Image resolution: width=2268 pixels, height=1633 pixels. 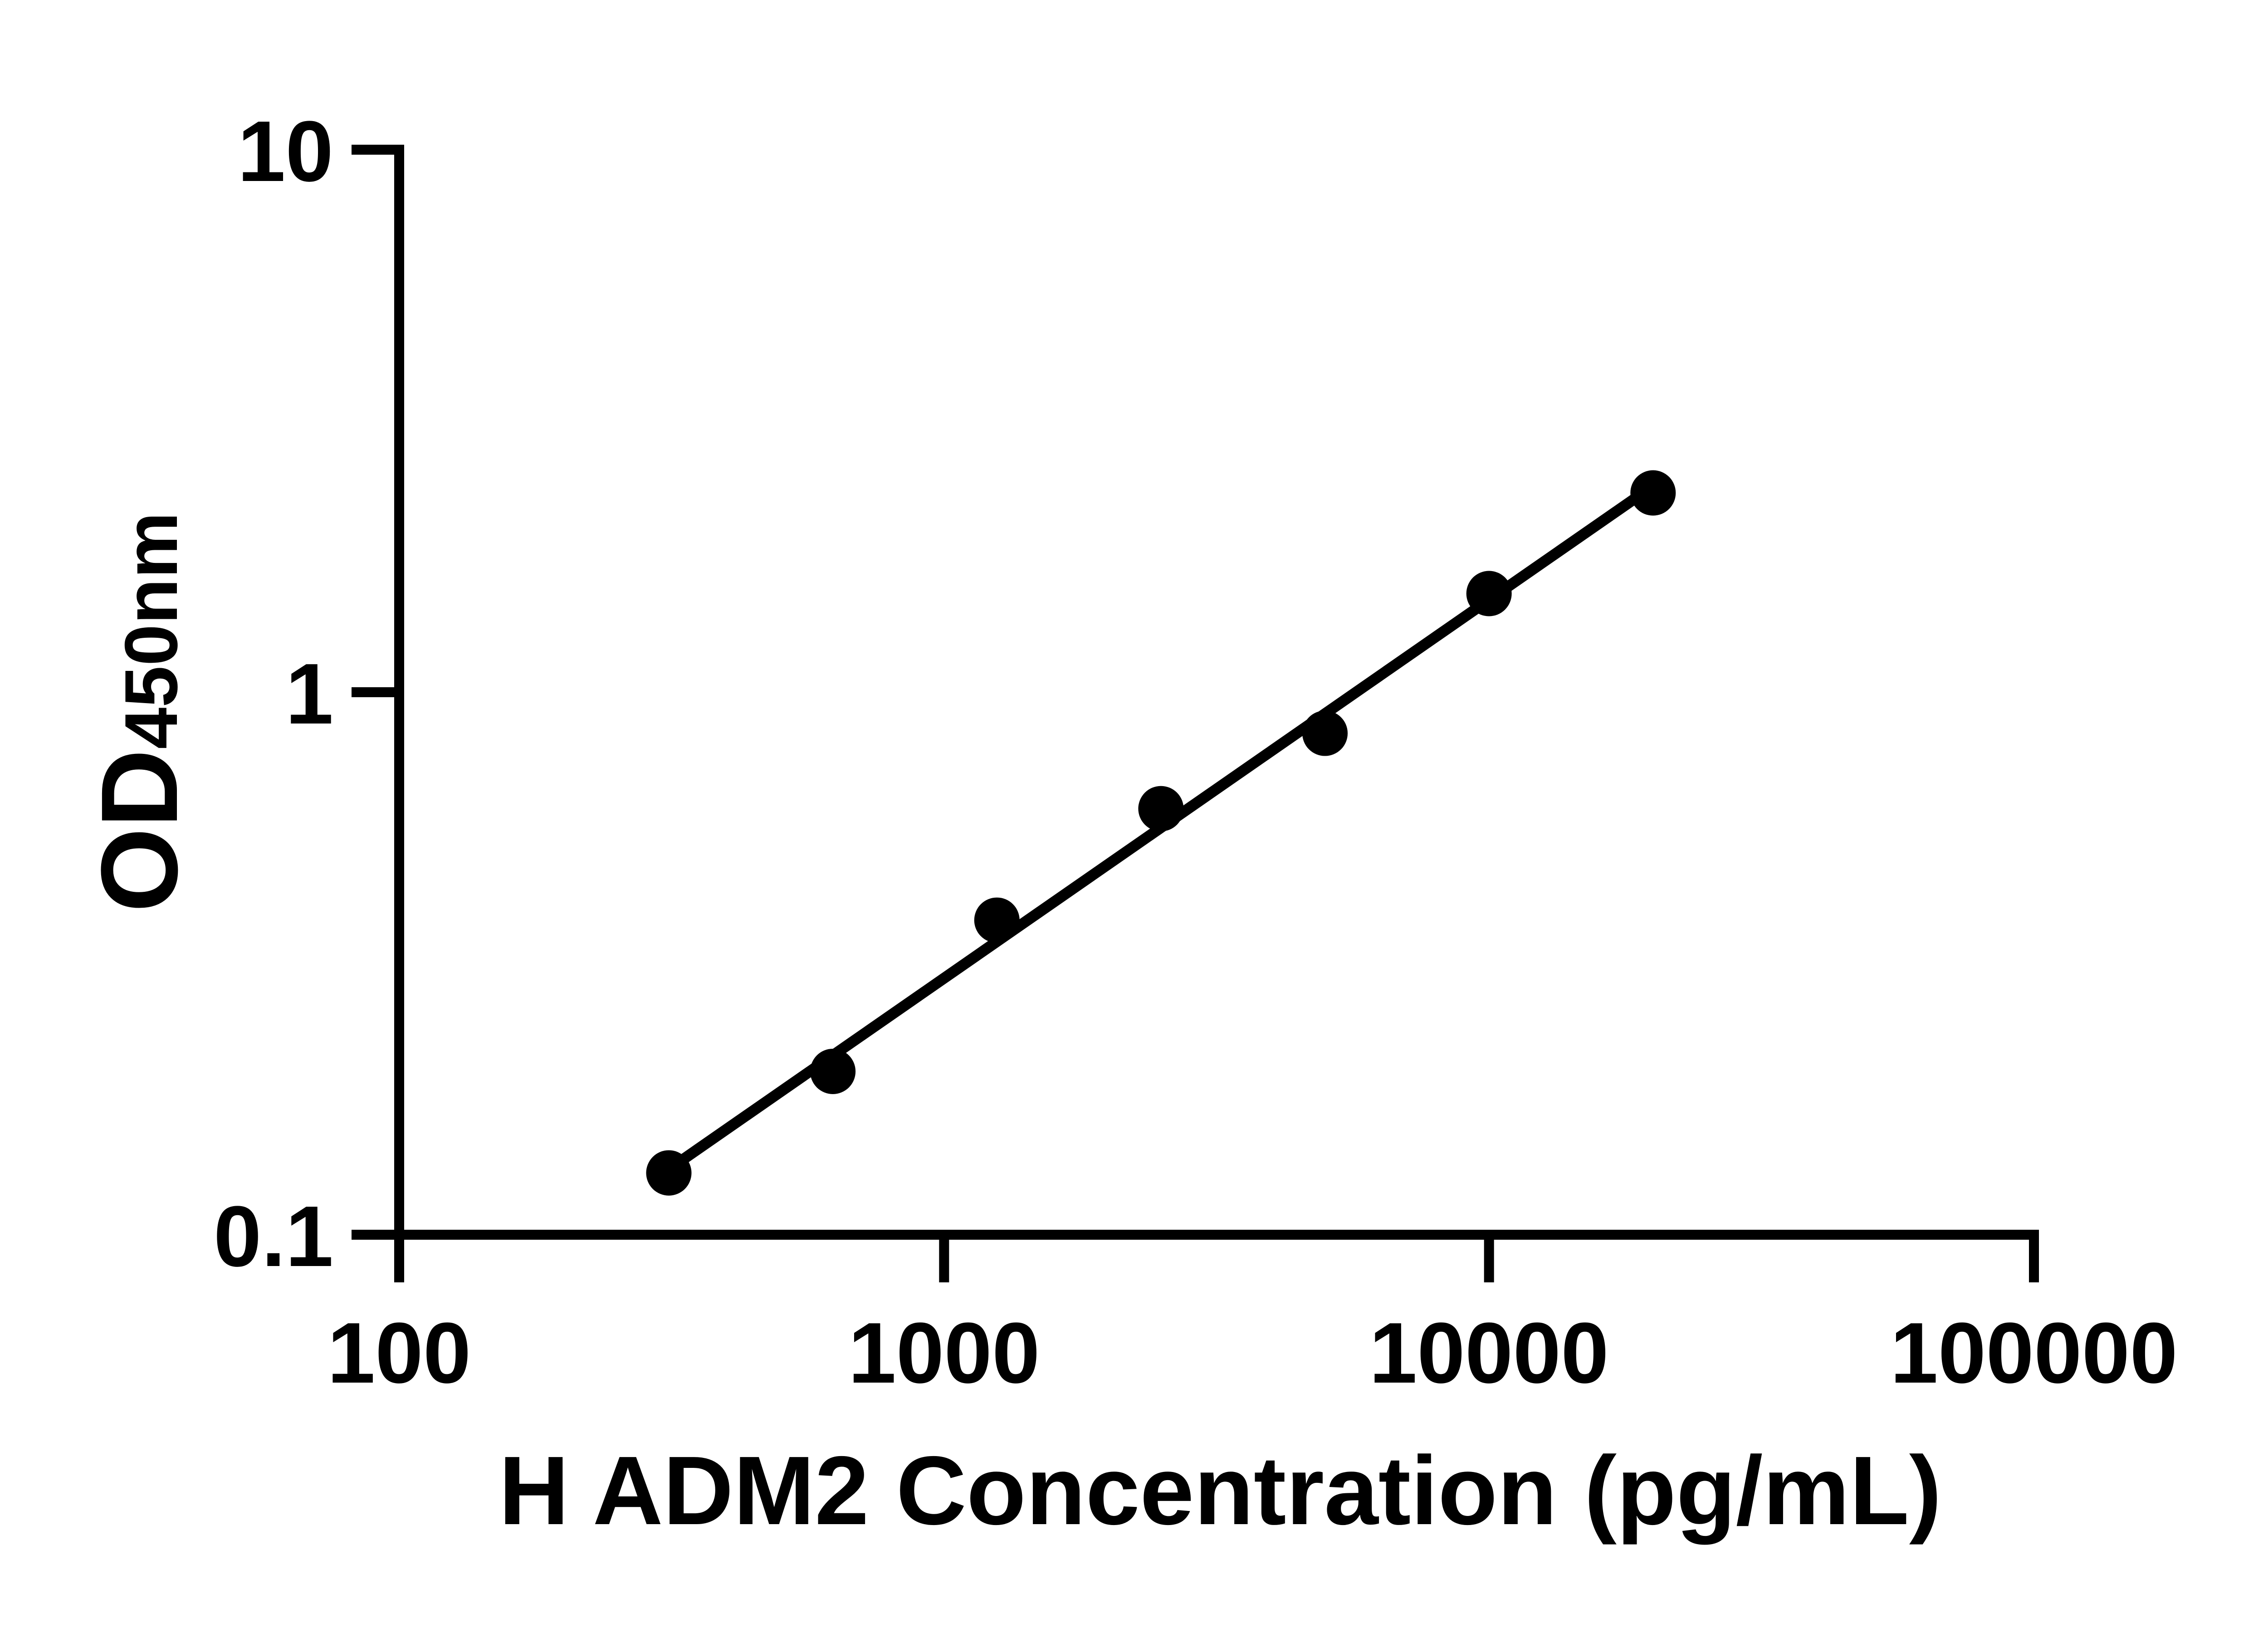 What do you see at coordinates (309, 694) in the screenshot?
I see `y-tick-label: 1` at bounding box center [309, 694].